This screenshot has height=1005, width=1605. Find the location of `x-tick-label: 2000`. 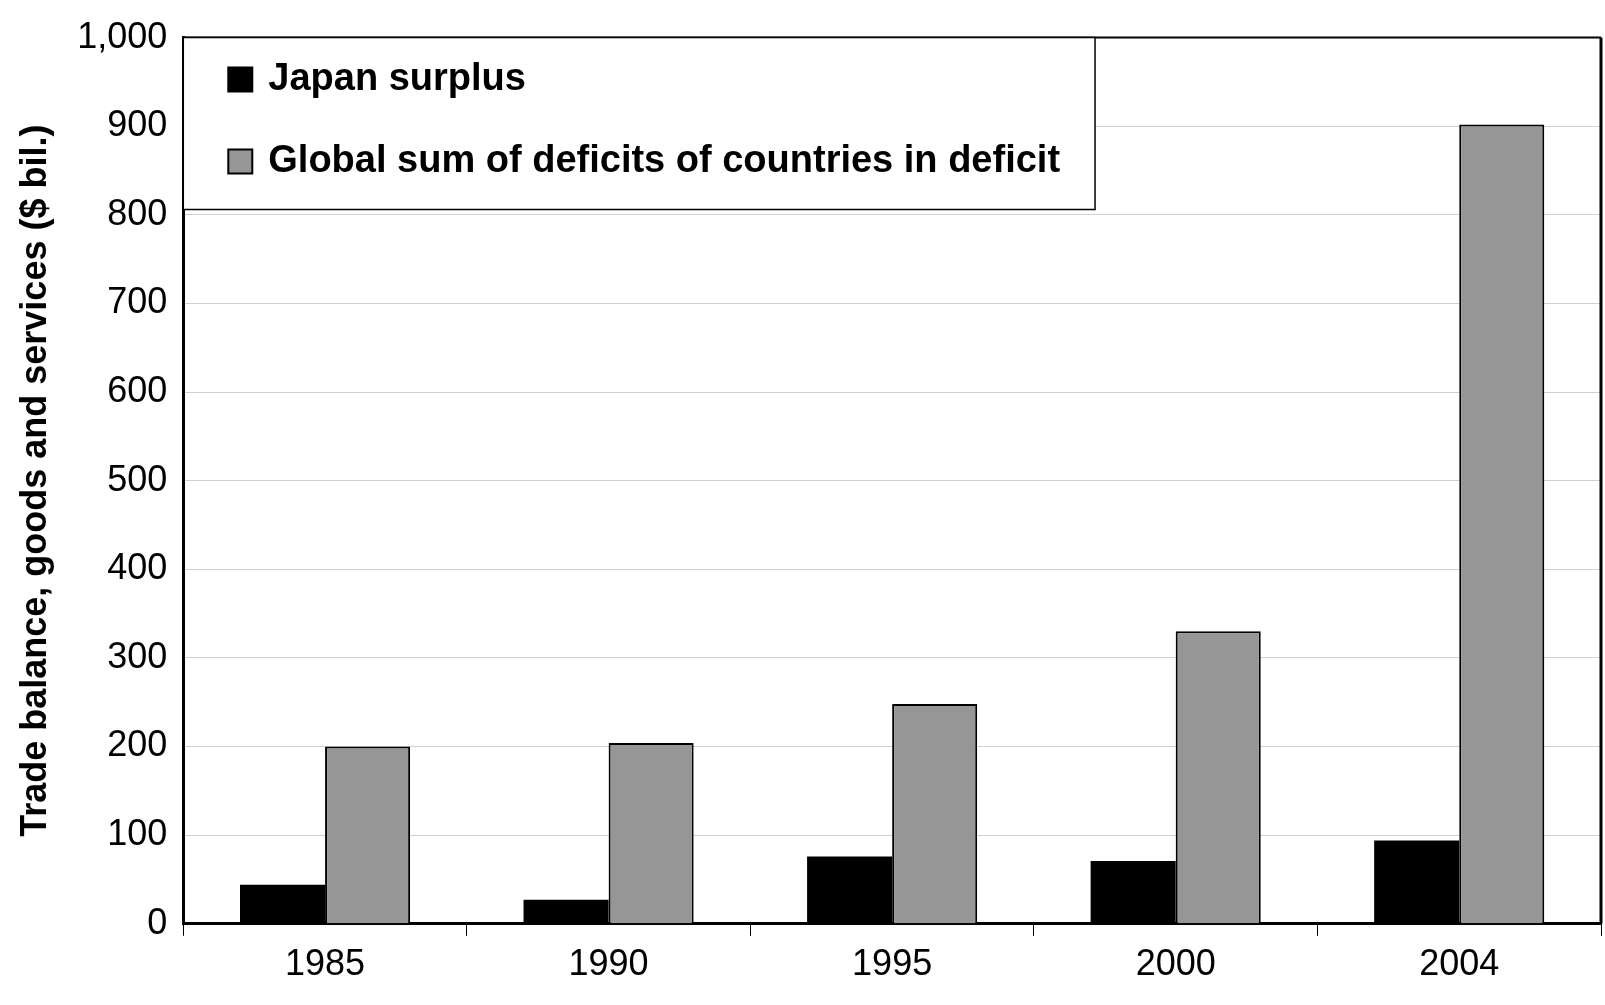

x-tick-label: 2000 is located at coordinates (1175, 963).